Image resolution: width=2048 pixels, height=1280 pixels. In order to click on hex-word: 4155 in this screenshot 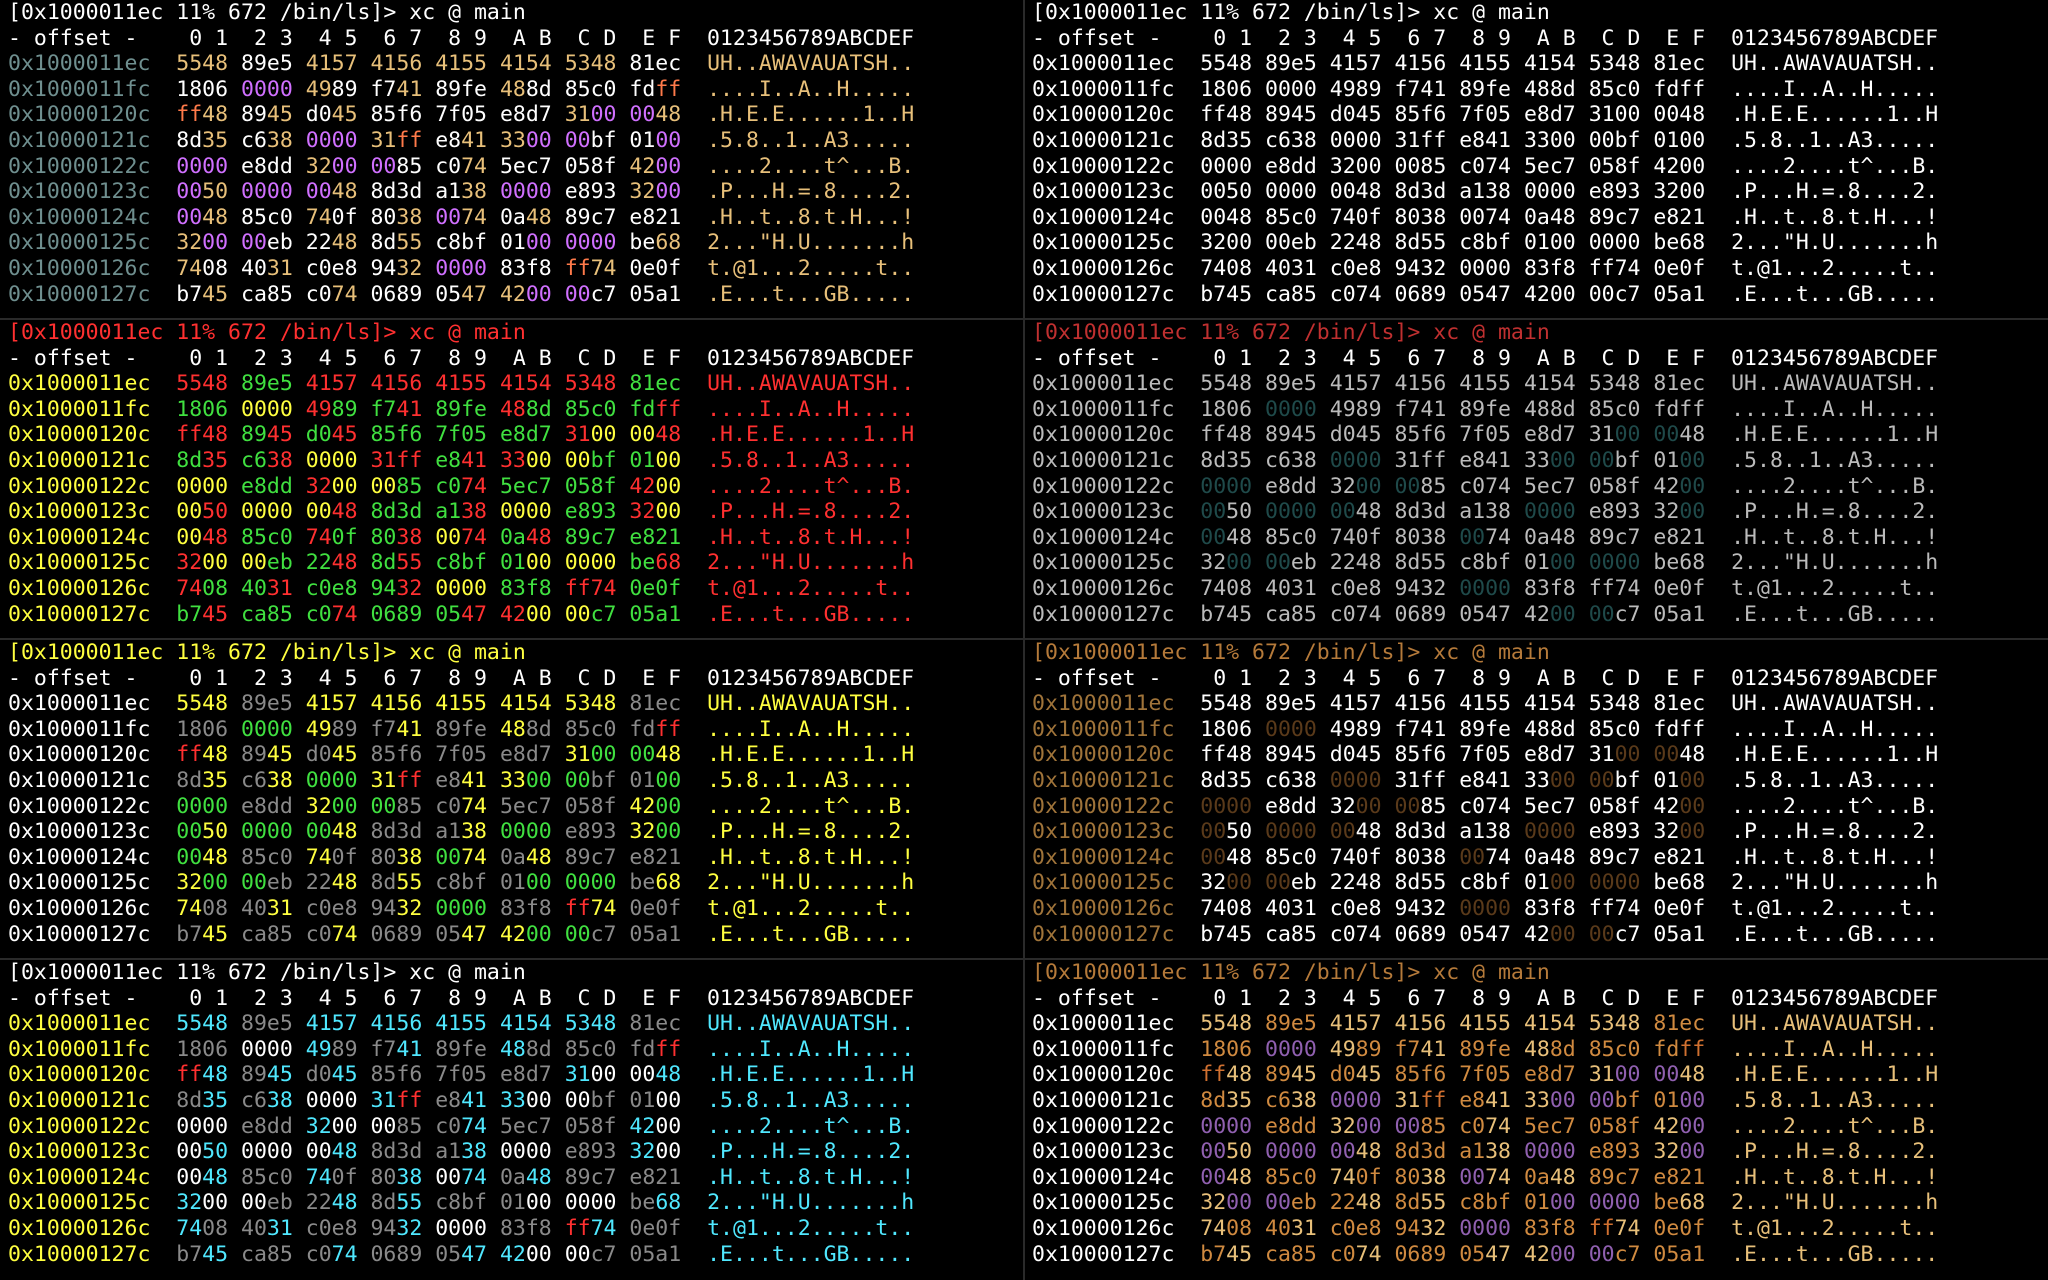, I will do `click(1485, 704)`.